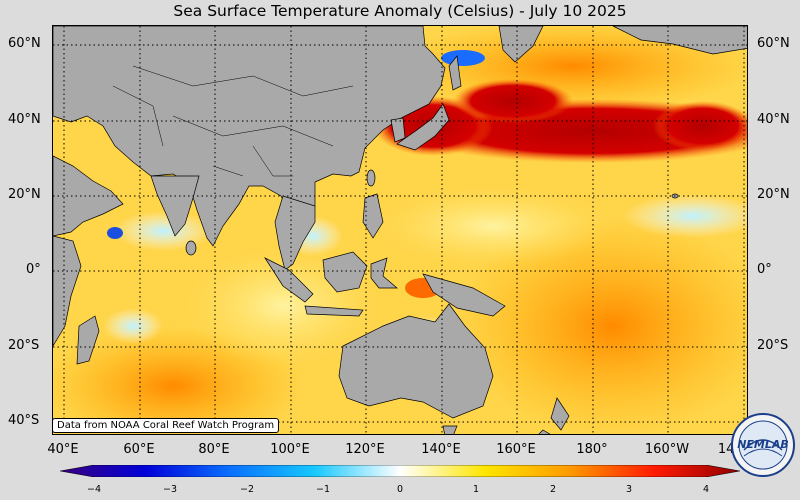 Image resolution: width=800 pixels, height=500 pixels. I want to click on lon-label-140e: 140°E, so click(441, 449).